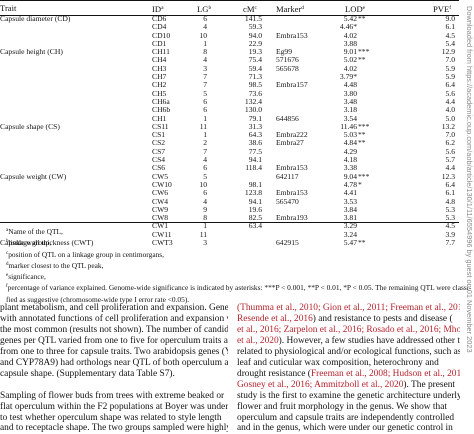 Image resolution: width=474 pixels, height=434 pixels. What do you see at coordinates (159, 118) in the screenshot?
I see `cell-id: CH1` at bounding box center [159, 118].